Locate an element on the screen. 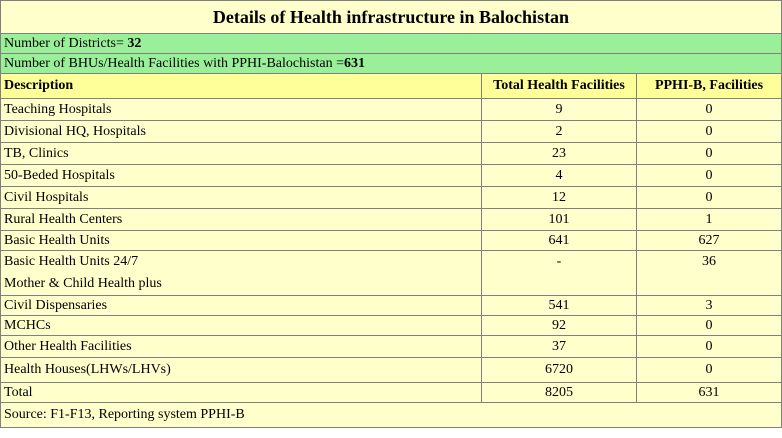 Image resolution: width=782 pixels, height=438 pixels. table-row: Teaching Hospitals 9 0 is located at coordinates (391, 109).